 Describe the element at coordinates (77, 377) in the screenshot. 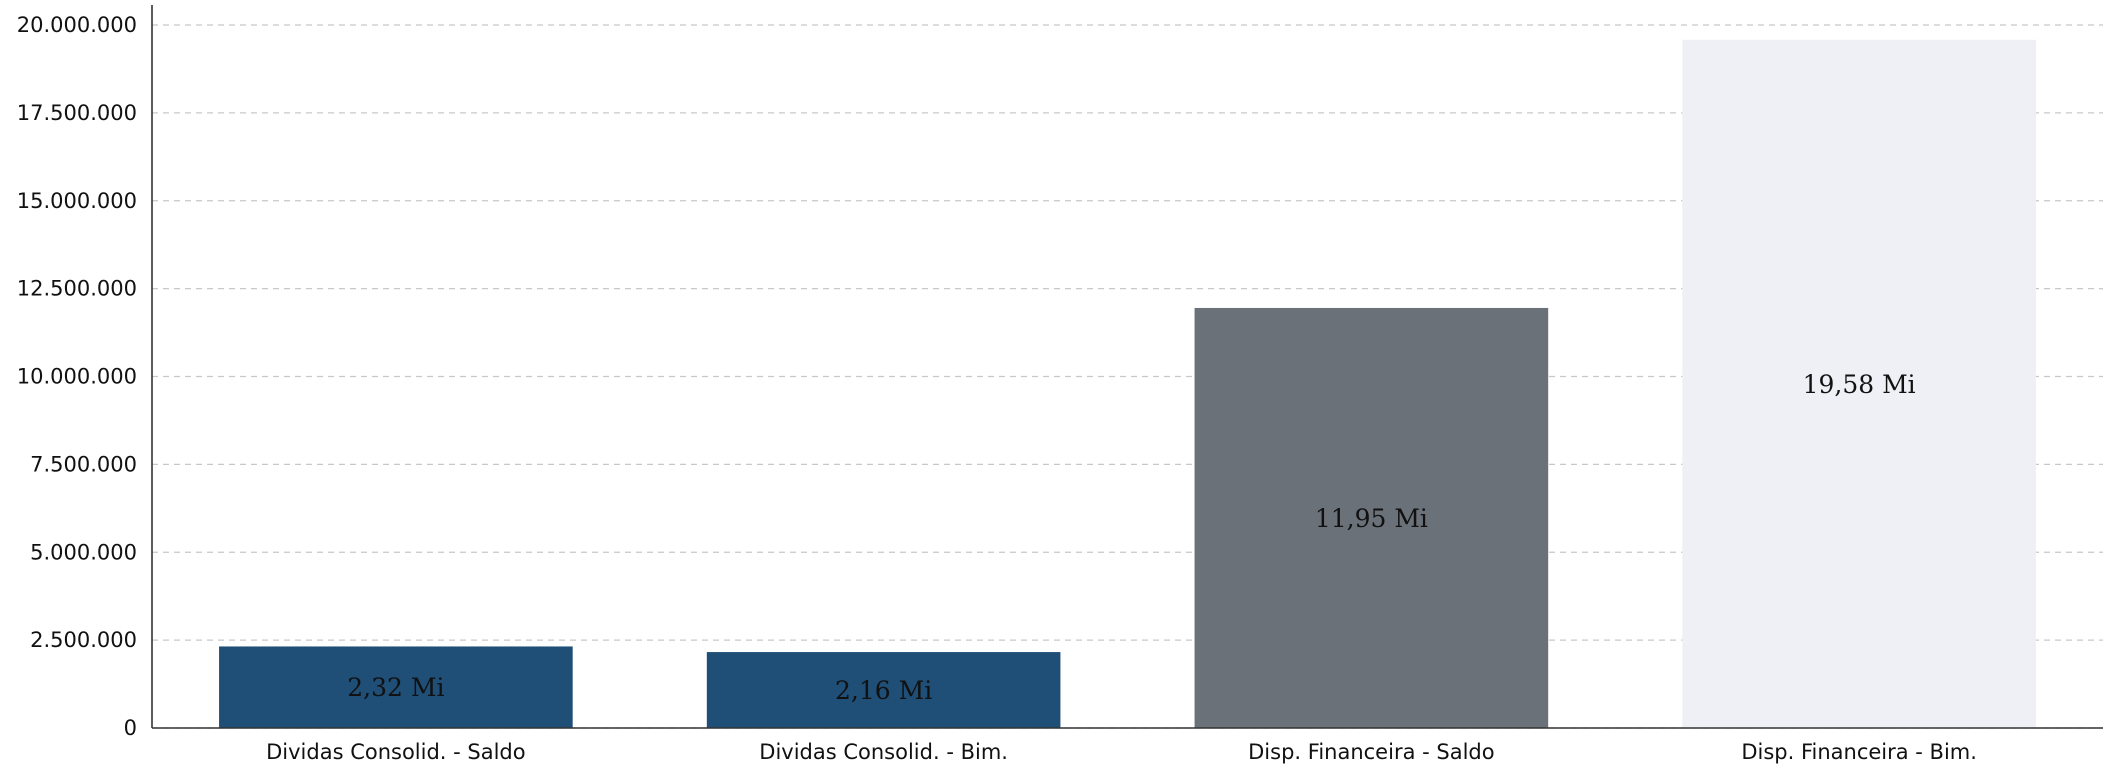

I see `y-tick-label: 10.000.000` at that location.